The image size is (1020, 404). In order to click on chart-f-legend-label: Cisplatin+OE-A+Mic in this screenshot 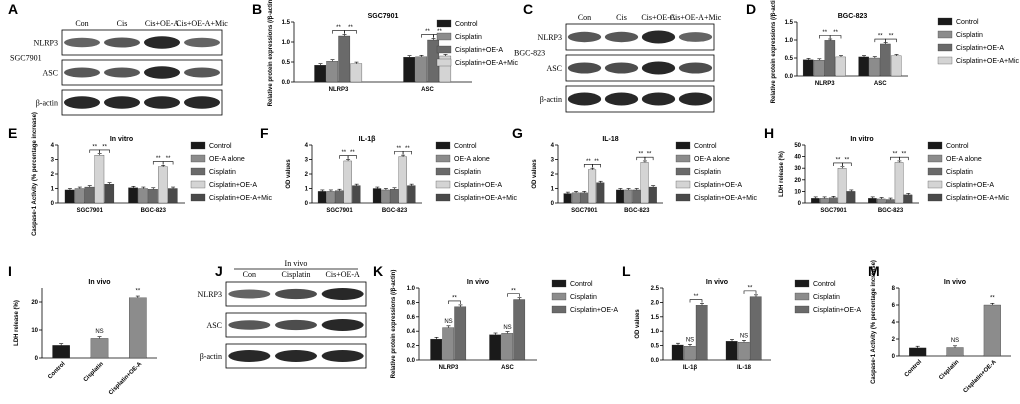, I will do `click(486, 198)`.